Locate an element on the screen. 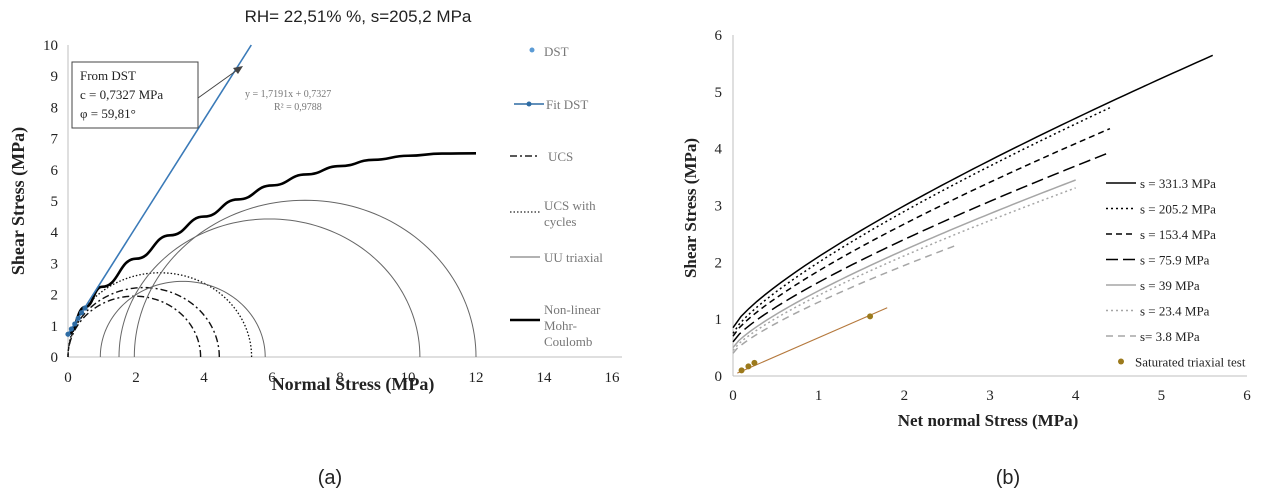 This screenshot has height=495, width=1286. legend-entry: s= 3.8 MPa is located at coordinates (1170, 336).